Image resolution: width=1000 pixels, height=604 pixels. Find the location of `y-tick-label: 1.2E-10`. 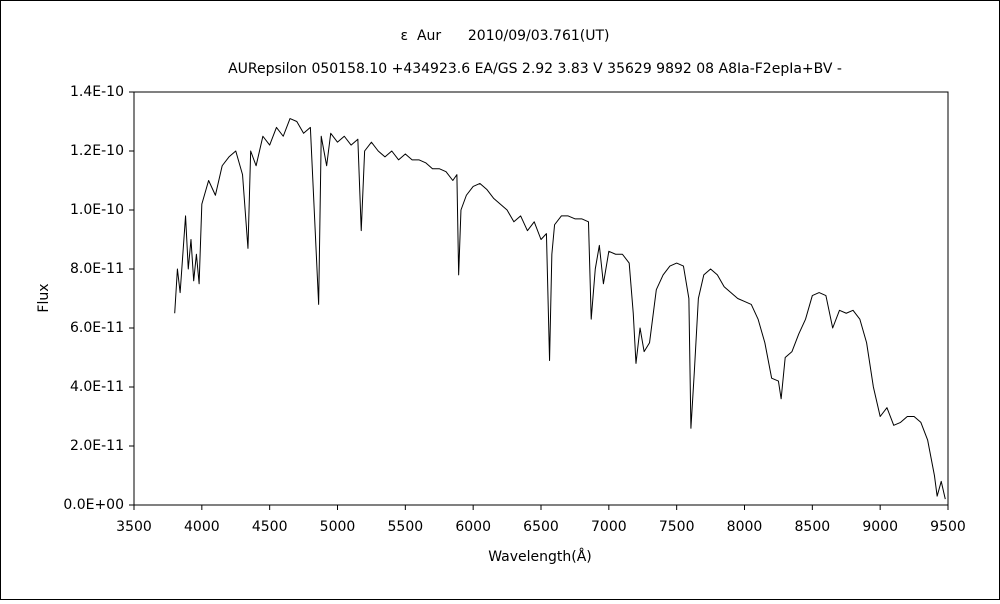

y-tick-label: 1.2E-10 is located at coordinates (97, 151).